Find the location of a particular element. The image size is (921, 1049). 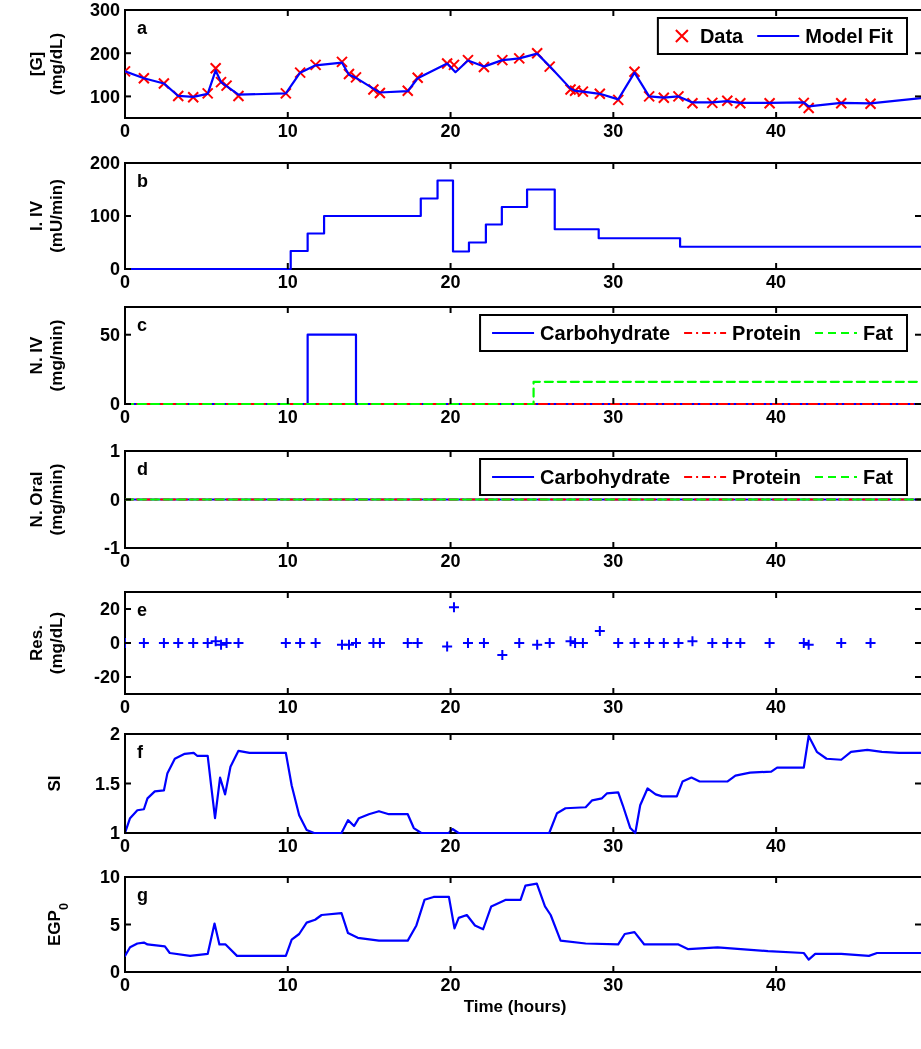

annotation: a is located at coordinates (142, 28).